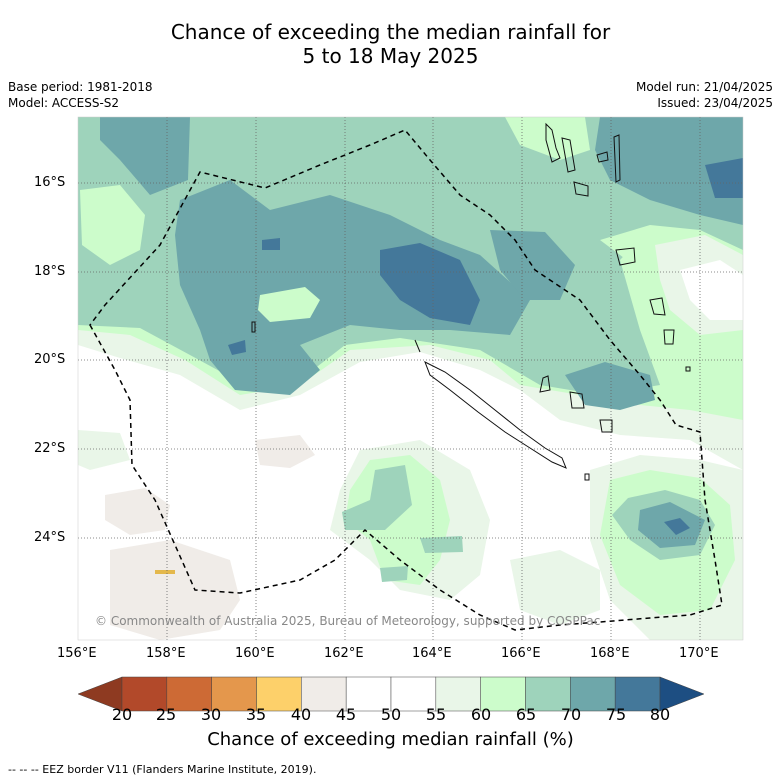  What do you see at coordinates (526, 714) in the screenshot?
I see `colorbar-tick: 65` at bounding box center [526, 714].